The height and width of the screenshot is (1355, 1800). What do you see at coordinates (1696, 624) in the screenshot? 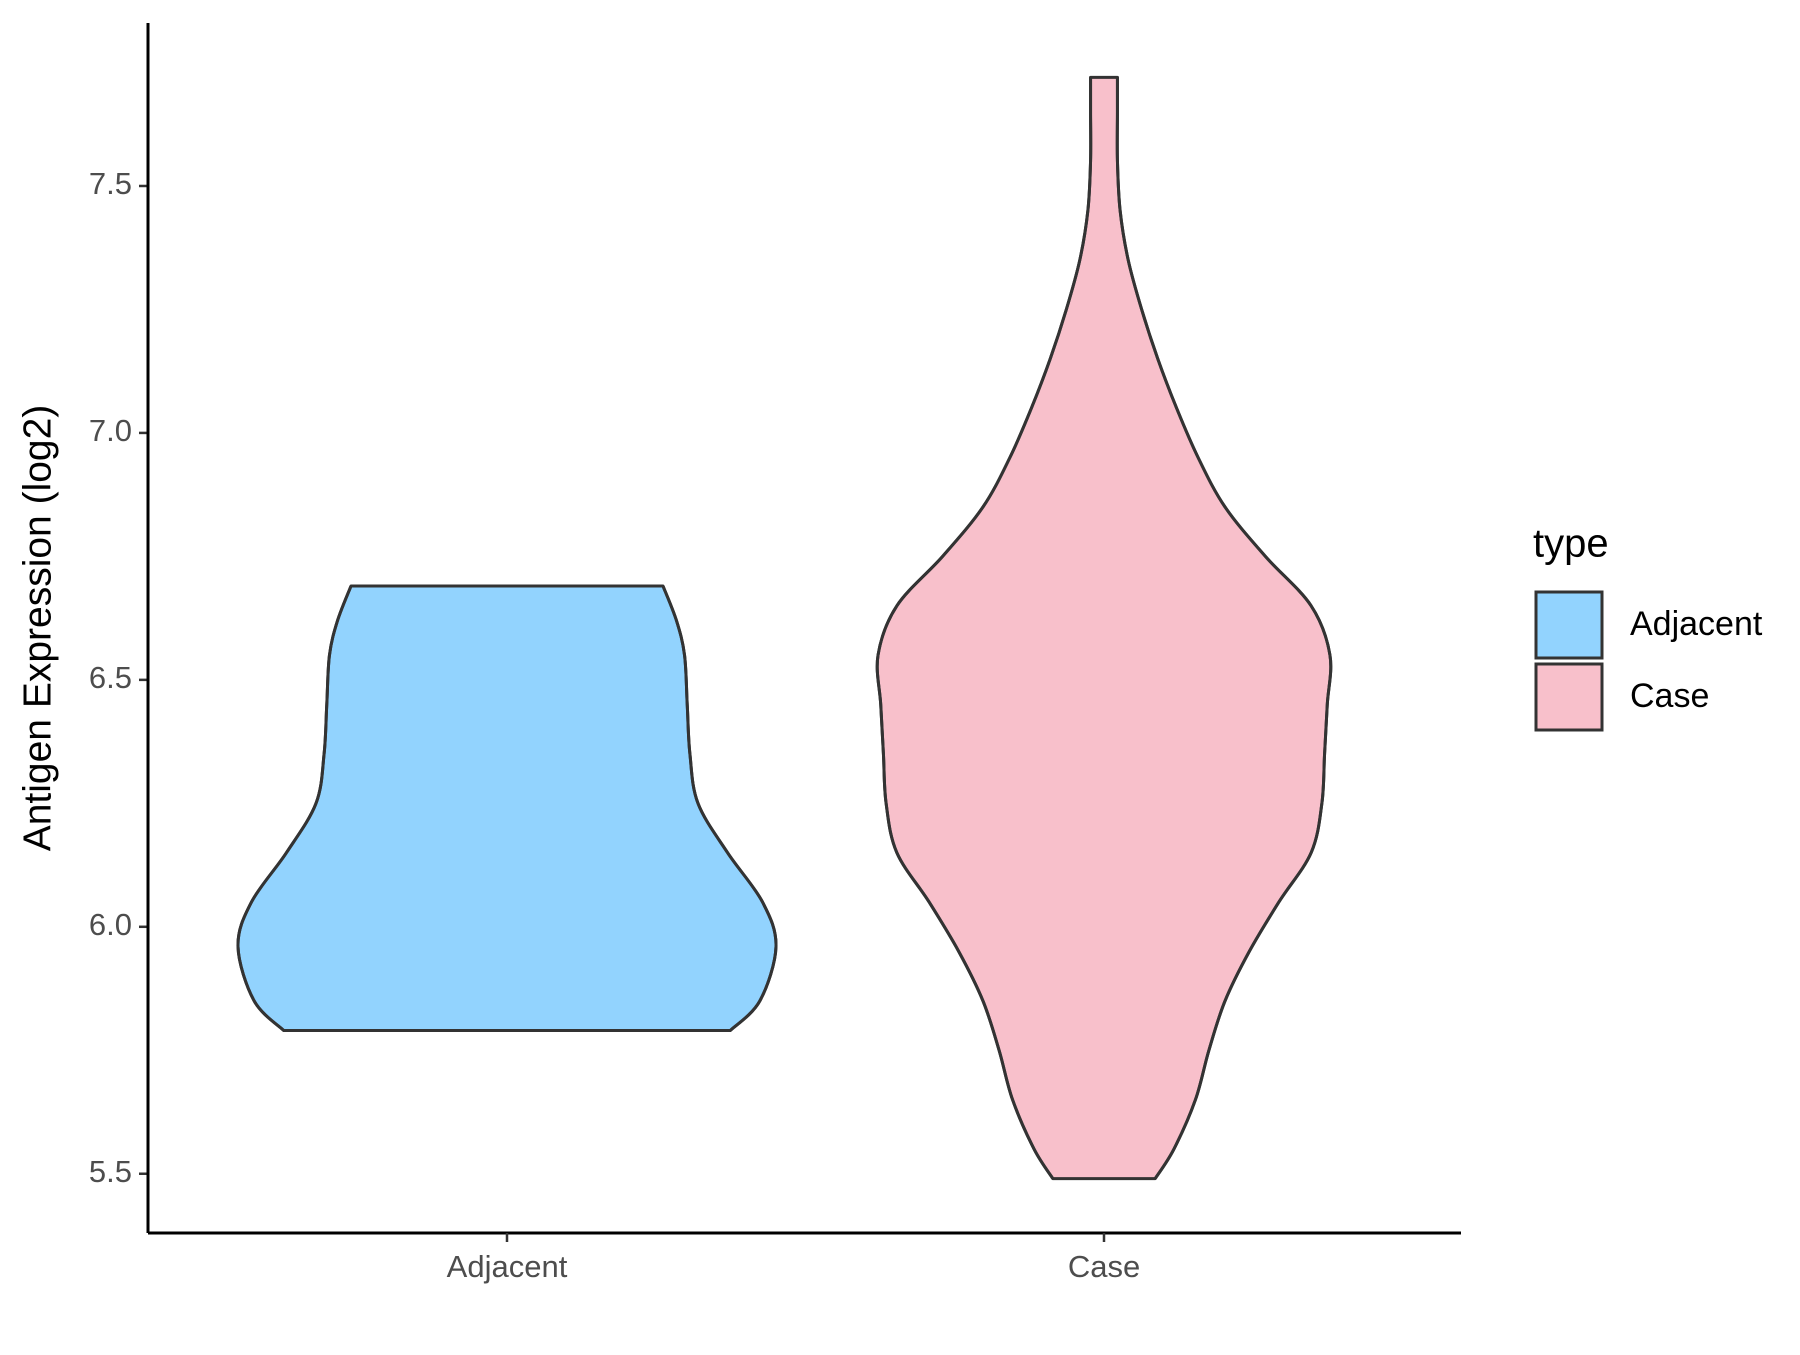
I see `legend-label: Adjacent` at bounding box center [1696, 624].